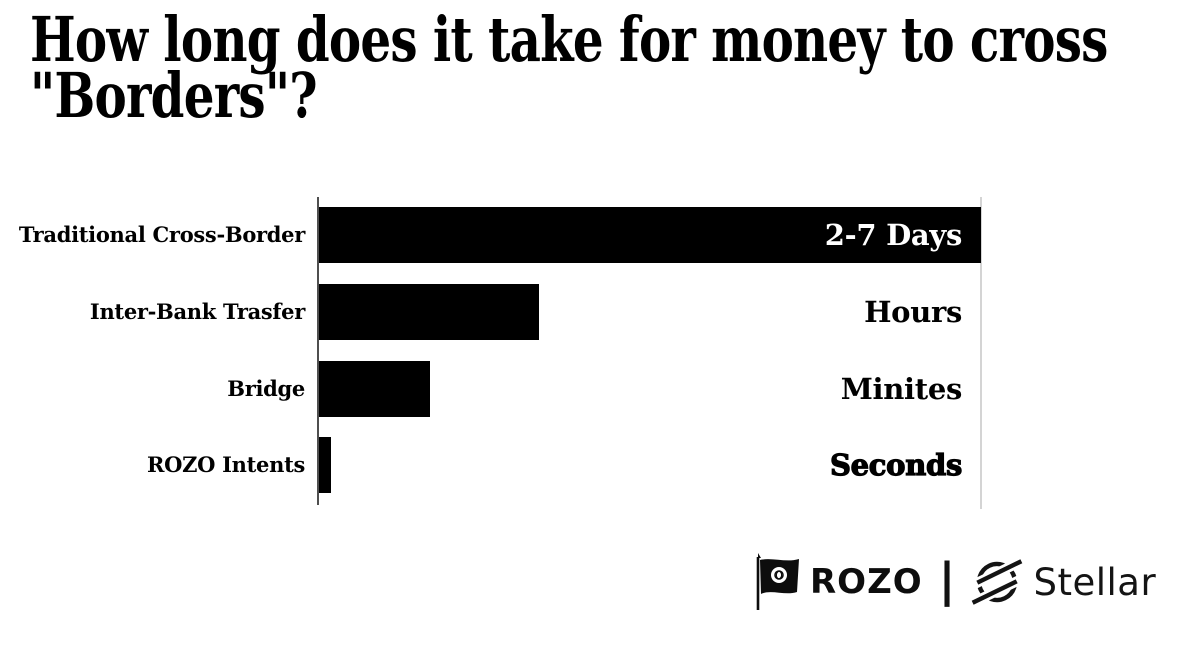 This screenshot has width=1199, height=661. I want to click on category-label: Bridge, so click(266, 388).